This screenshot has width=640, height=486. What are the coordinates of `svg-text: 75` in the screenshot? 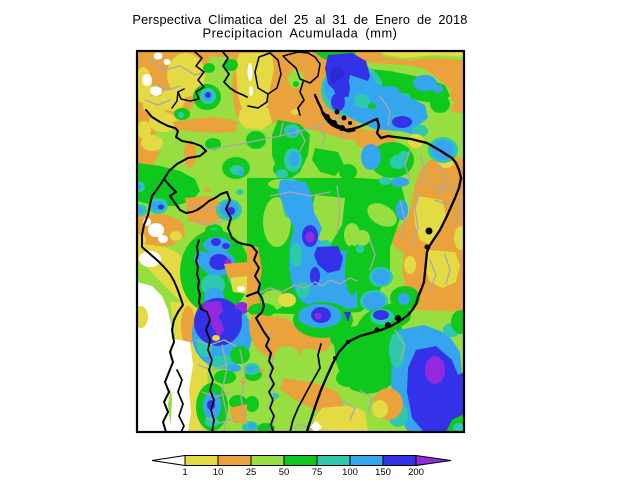 It's located at (317, 472).